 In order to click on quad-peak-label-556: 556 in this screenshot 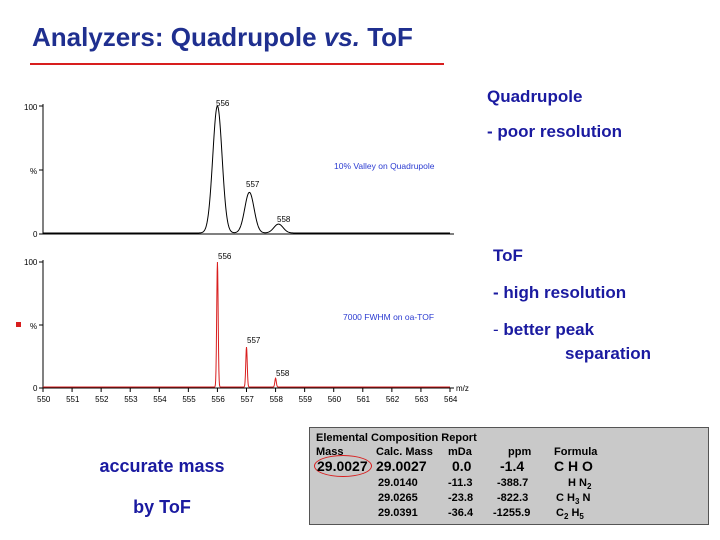, I will do `click(223, 103)`.